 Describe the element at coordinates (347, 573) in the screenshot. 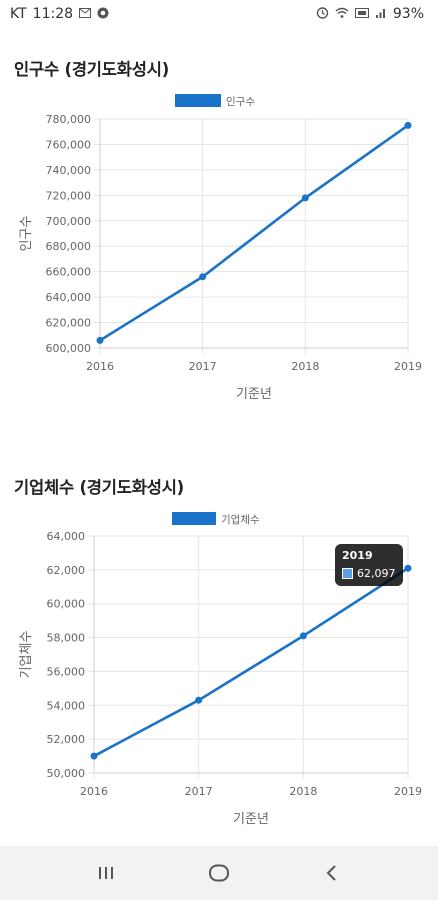

I see `tooltip-swatch` at that location.